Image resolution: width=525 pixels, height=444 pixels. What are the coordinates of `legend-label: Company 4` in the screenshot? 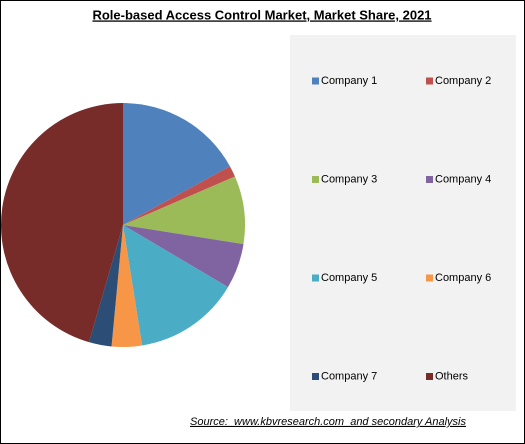 It's located at (463, 179).